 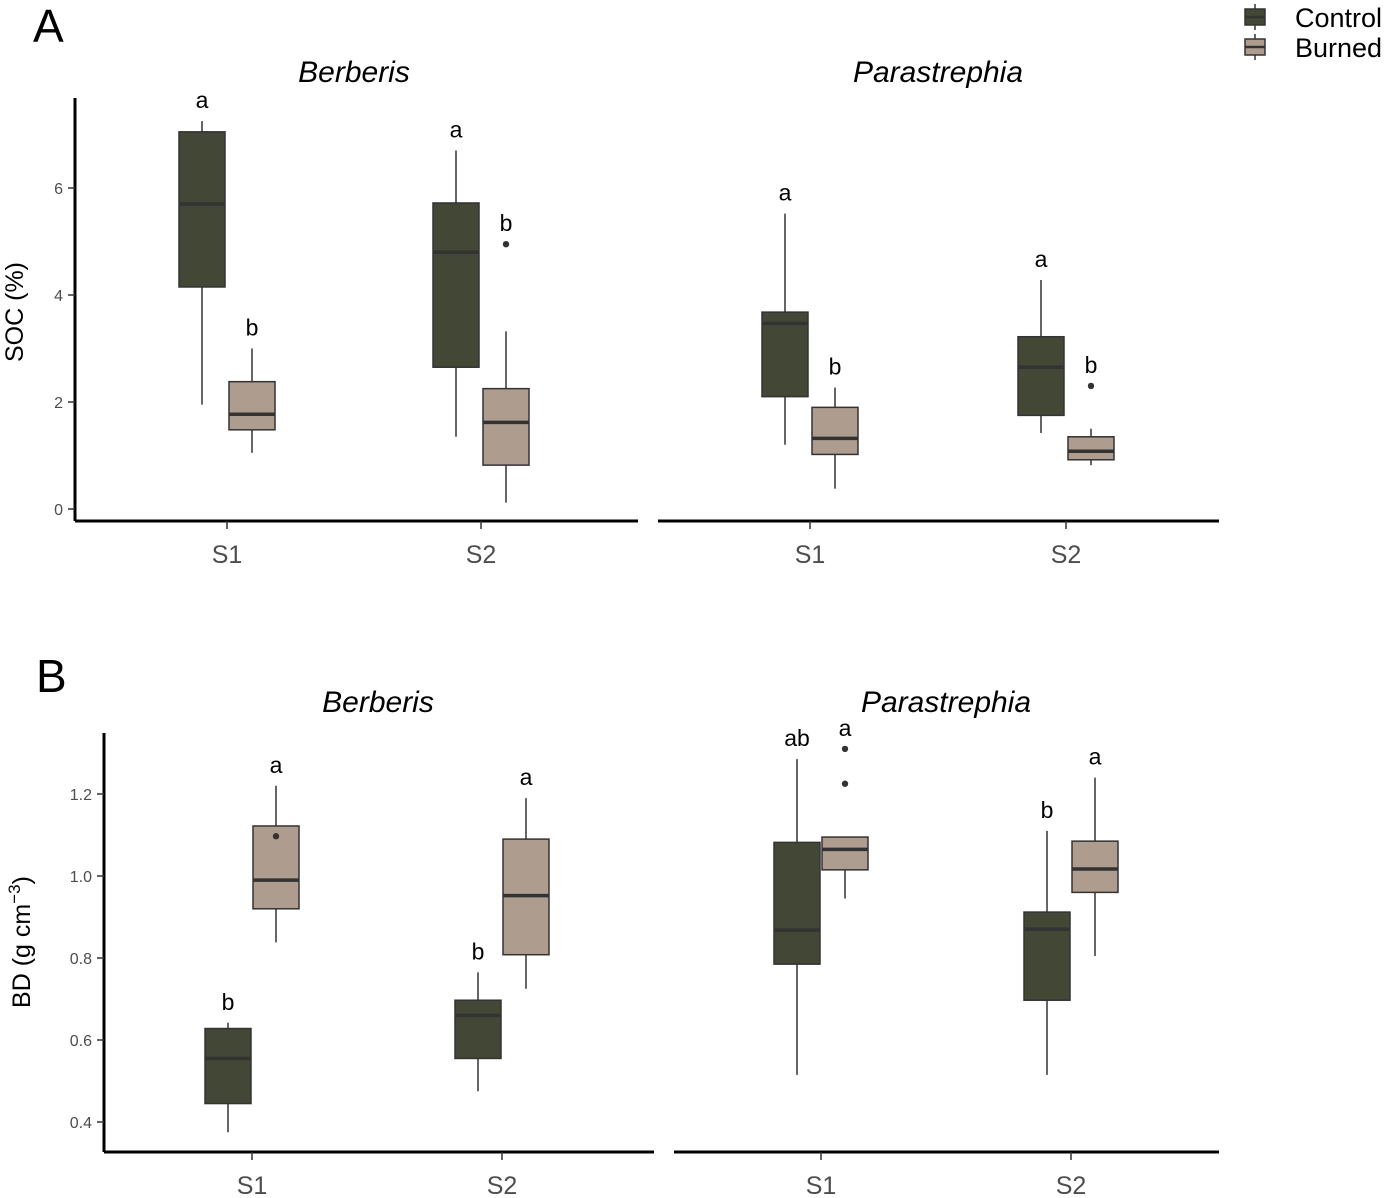 I want to click on box-b-1-1-control: b, so click(x=1047, y=936).